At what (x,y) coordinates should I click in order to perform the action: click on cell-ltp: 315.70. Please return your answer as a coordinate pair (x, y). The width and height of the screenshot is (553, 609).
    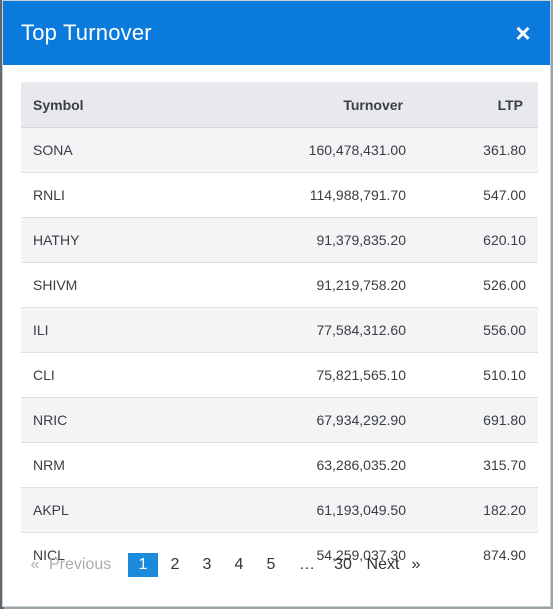
    Looking at the image, I should click on (475, 465).